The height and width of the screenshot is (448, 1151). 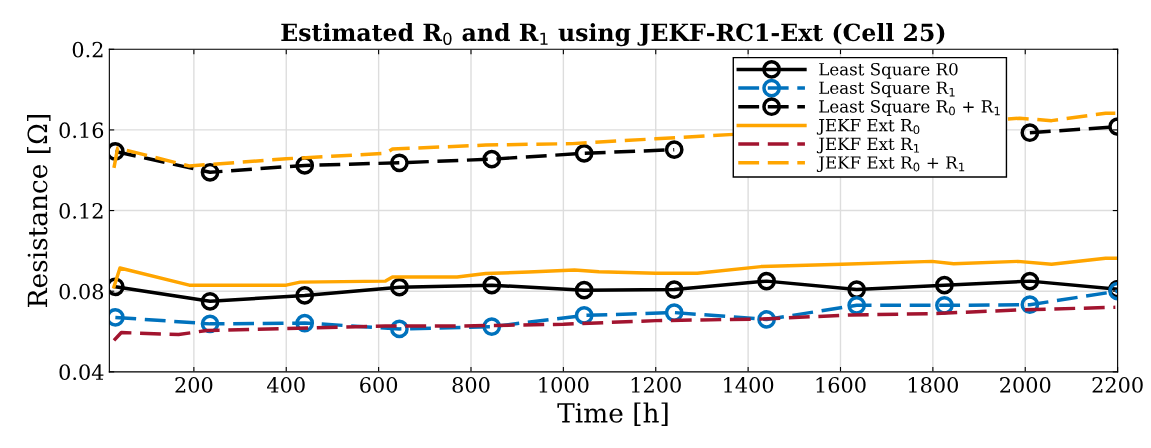 What do you see at coordinates (81, 372) in the screenshot?
I see `y-tick-label: 0.04` at bounding box center [81, 372].